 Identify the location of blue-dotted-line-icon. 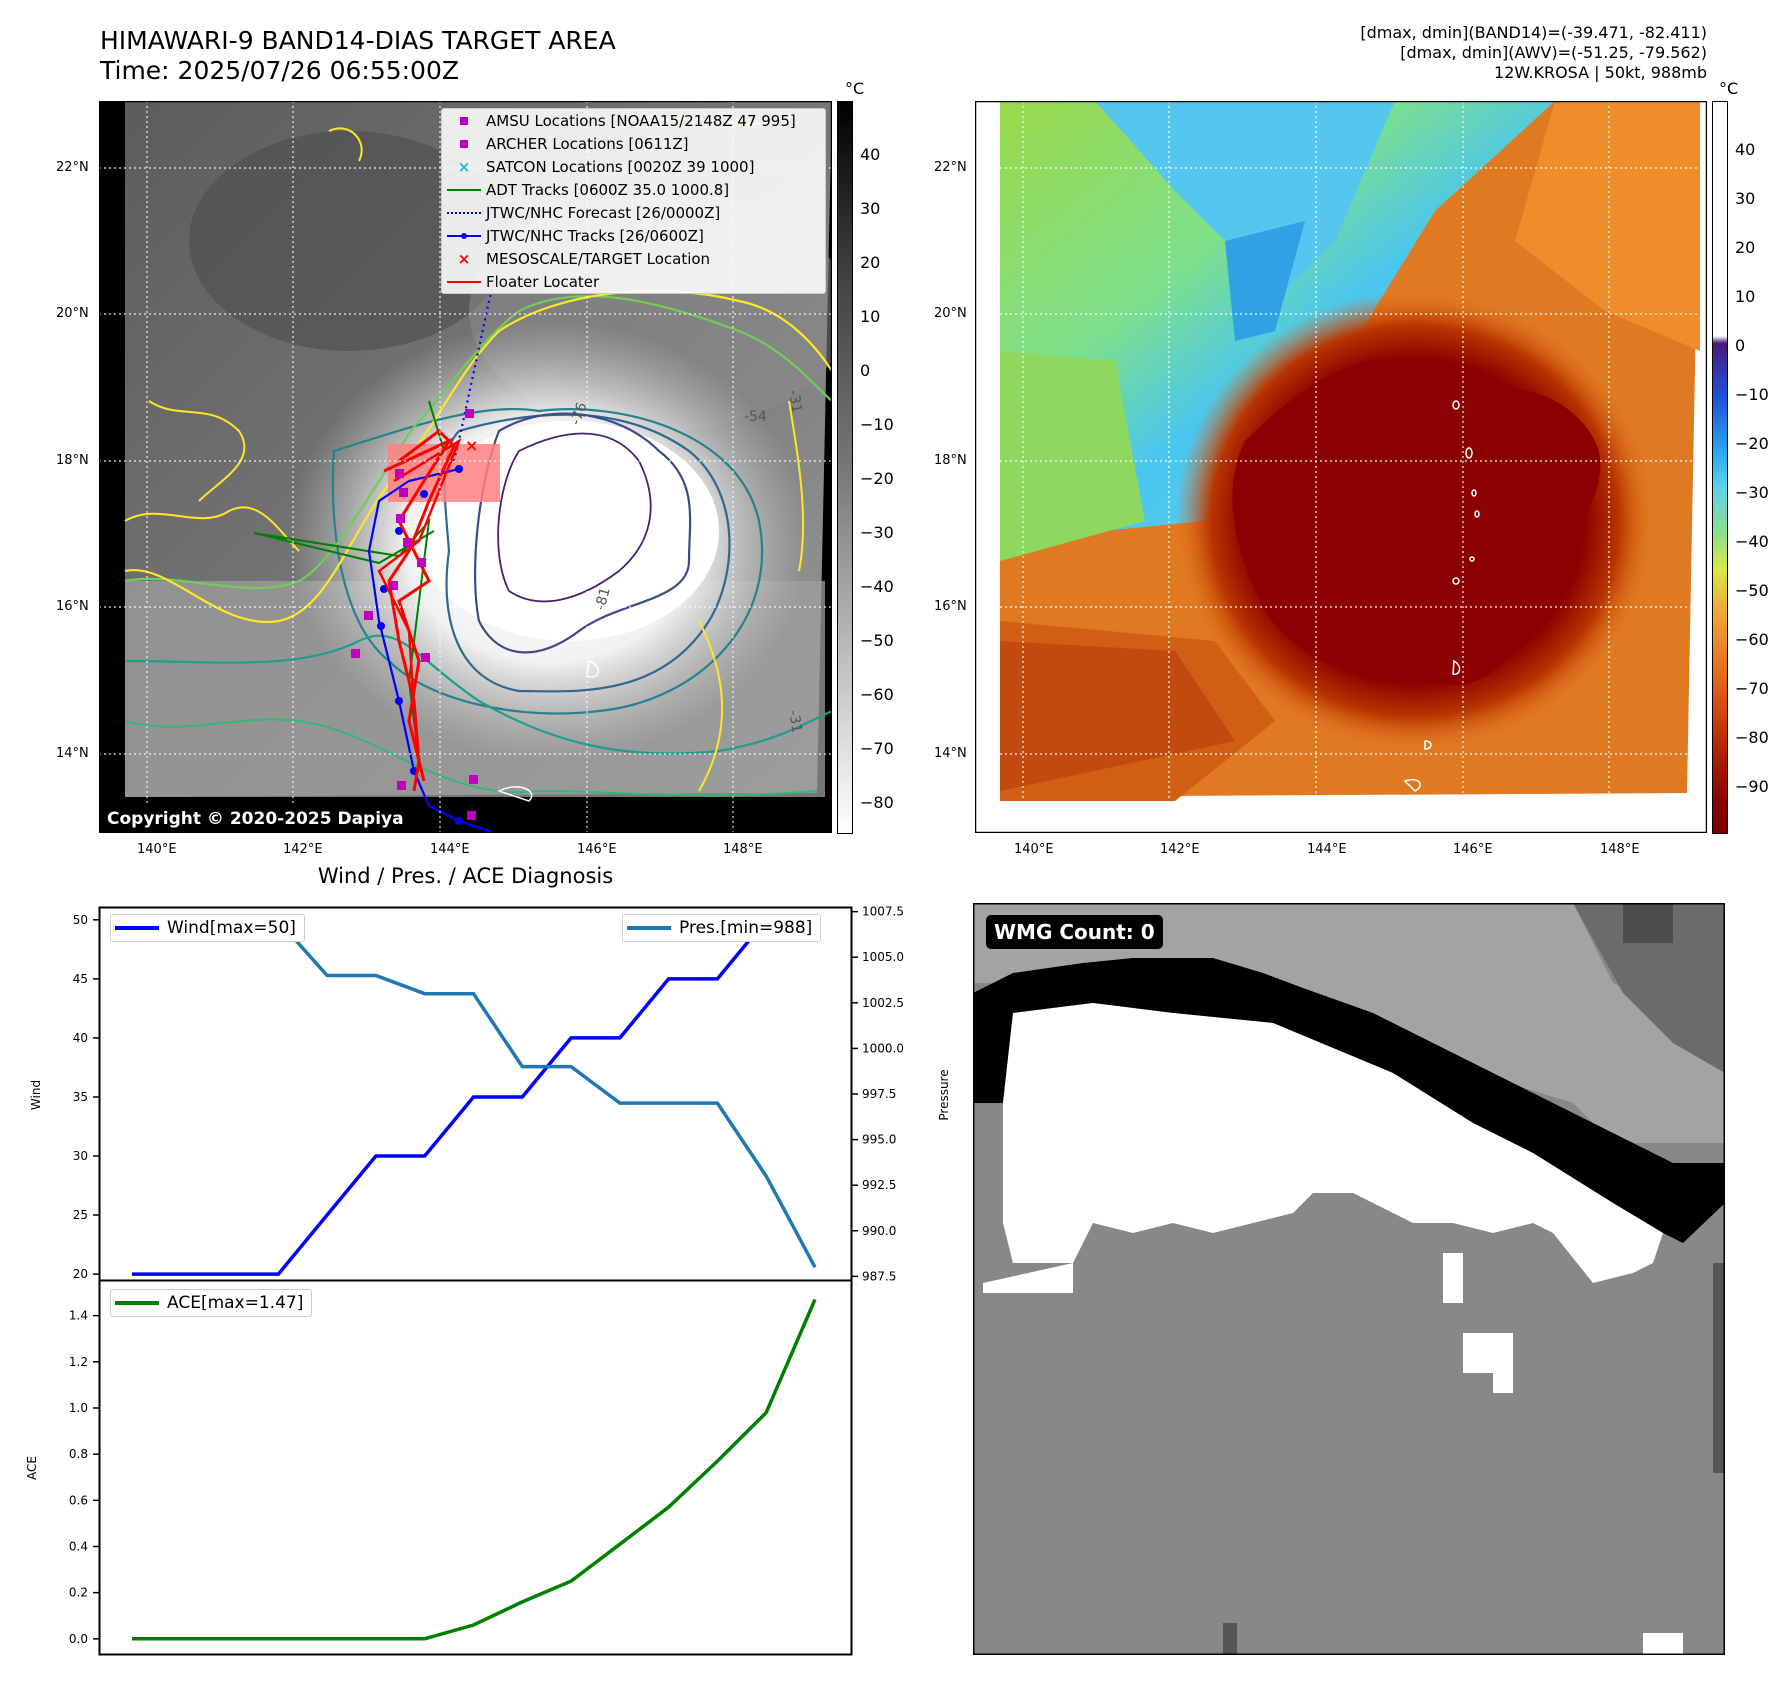
(464, 213).